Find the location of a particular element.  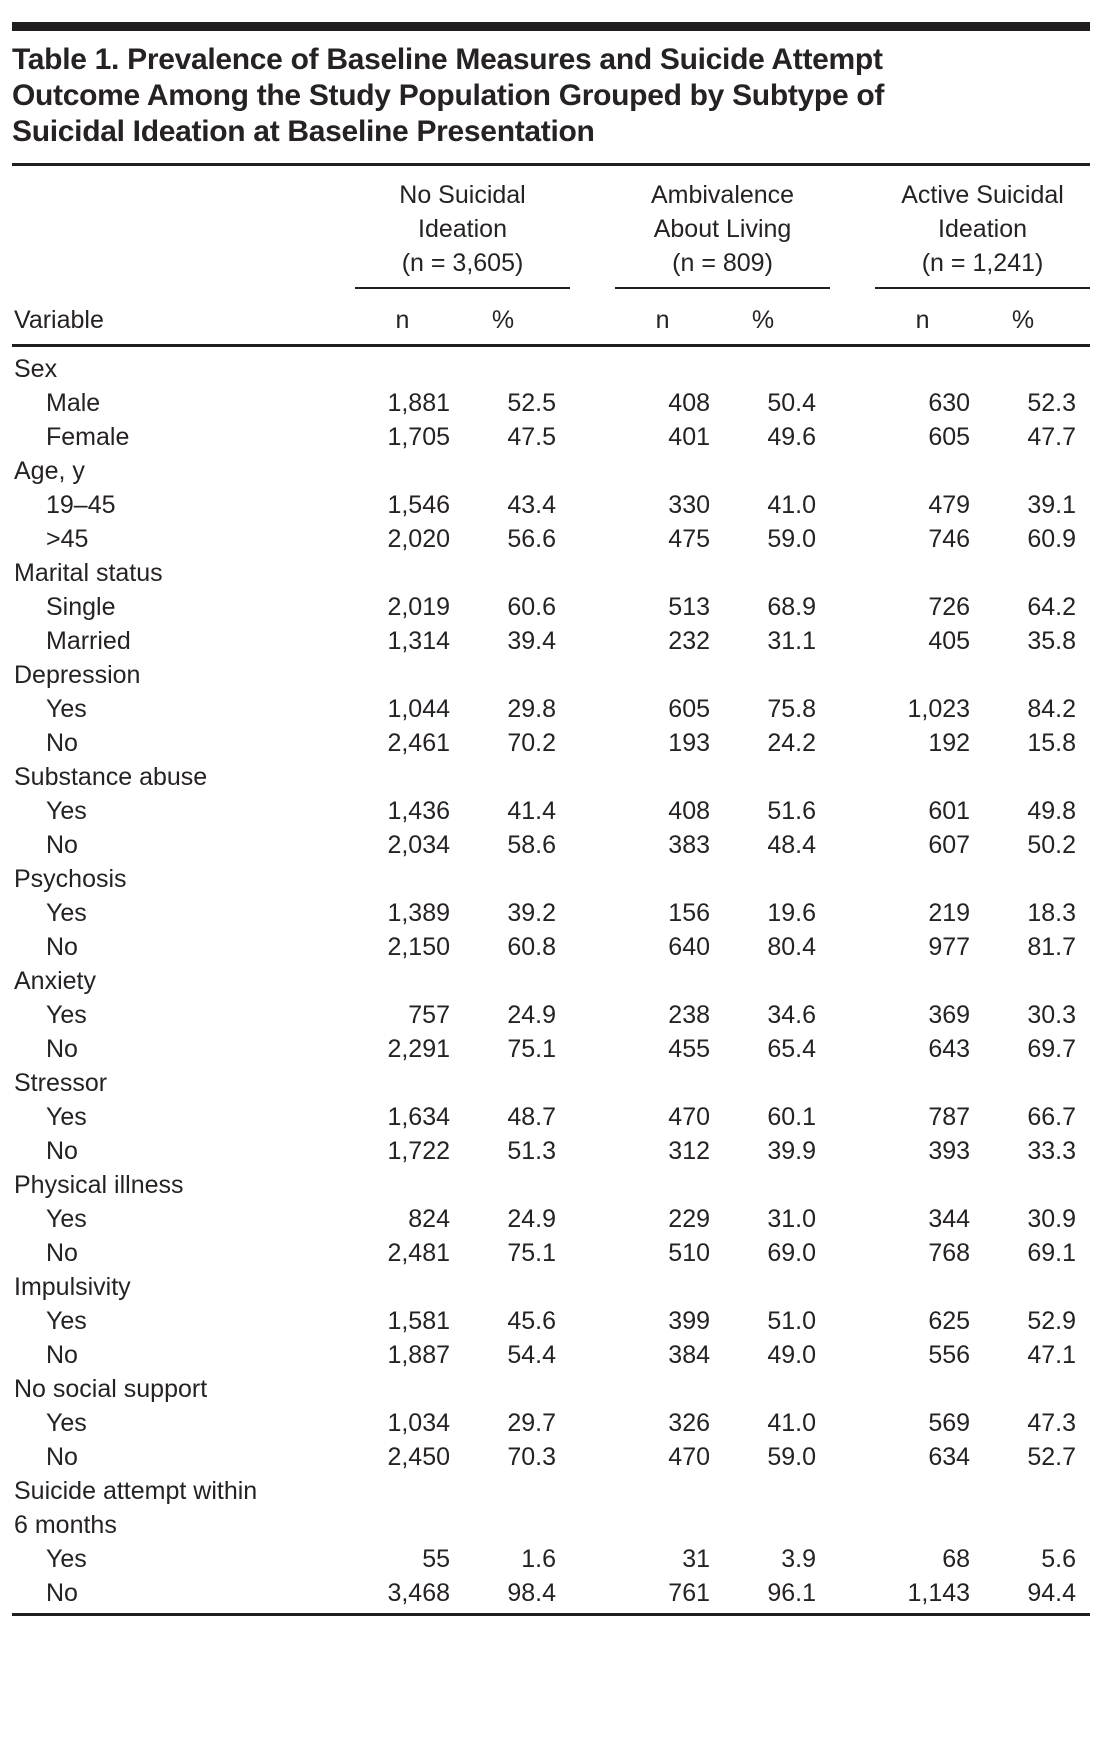

cell-n: 232 is located at coordinates (689, 641).